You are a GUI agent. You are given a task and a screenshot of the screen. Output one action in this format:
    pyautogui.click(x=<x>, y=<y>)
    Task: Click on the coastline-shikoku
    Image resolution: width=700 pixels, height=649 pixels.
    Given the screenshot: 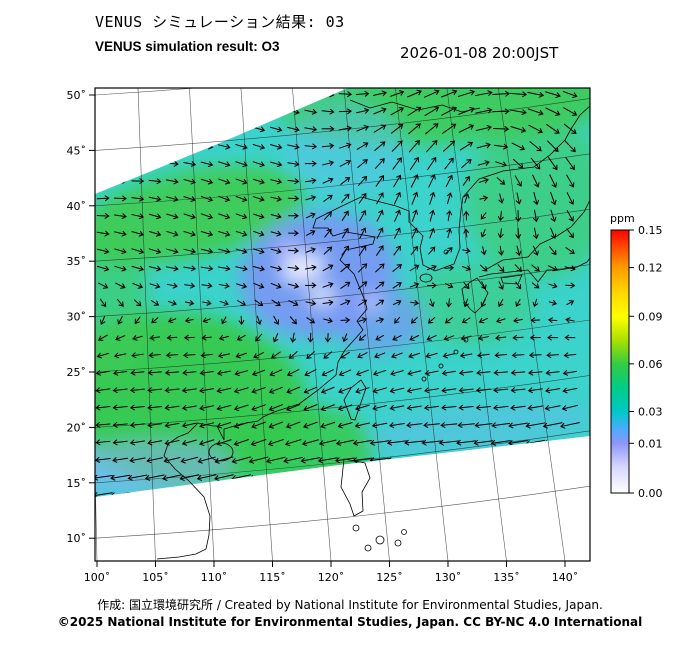 What is the action you would take?
    pyautogui.click(x=511, y=279)
    